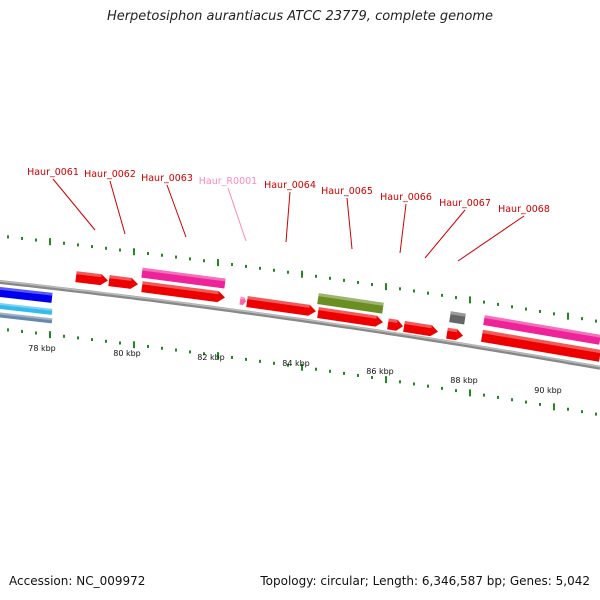 This screenshot has height=600, width=600. I want to click on kbp-label: 84 kbp, so click(296, 363).